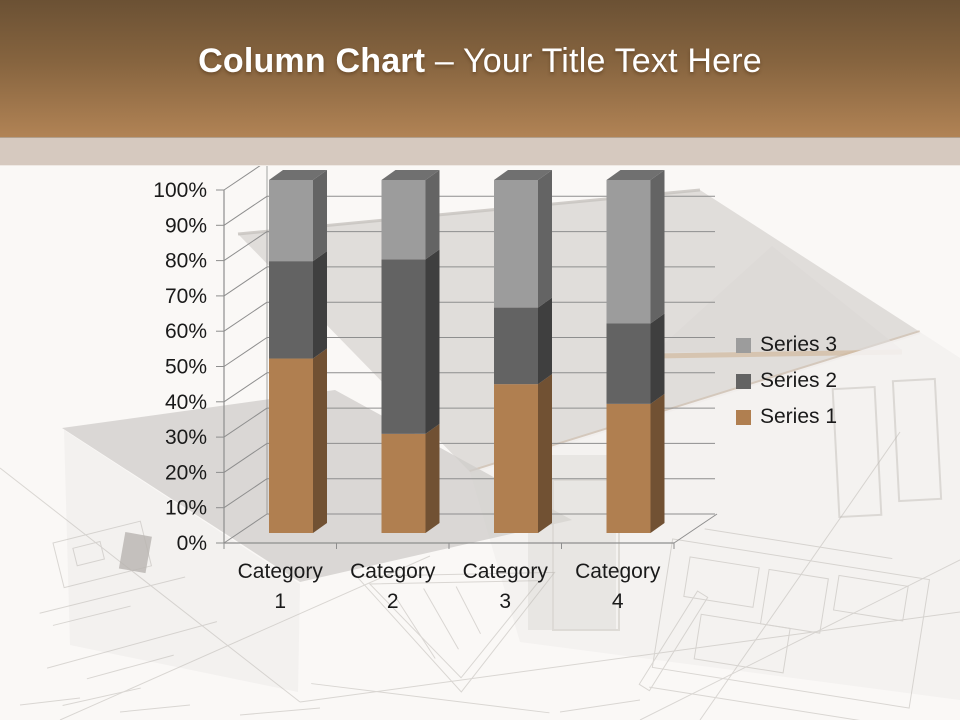 The width and height of the screenshot is (960, 720). I want to click on y-axis-label: 40%, so click(186, 402).